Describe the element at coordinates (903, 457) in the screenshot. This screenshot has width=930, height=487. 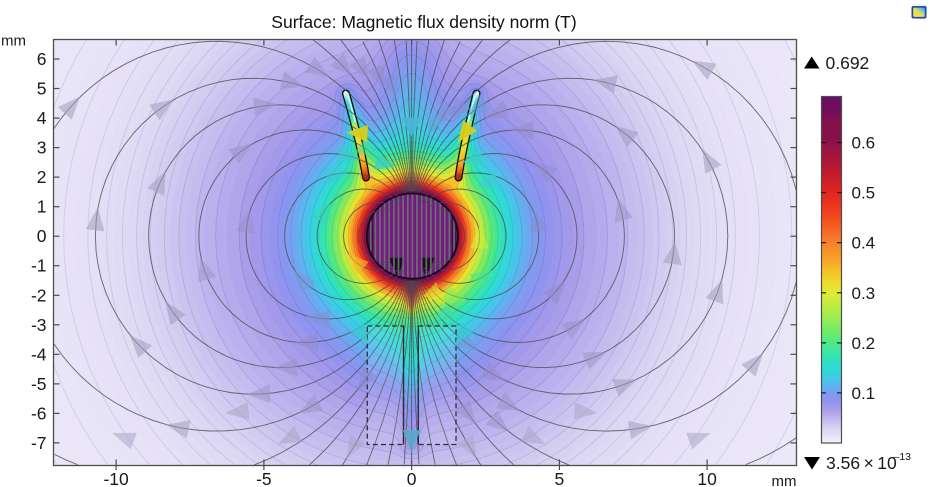
I see `svg-text: –13` at that location.